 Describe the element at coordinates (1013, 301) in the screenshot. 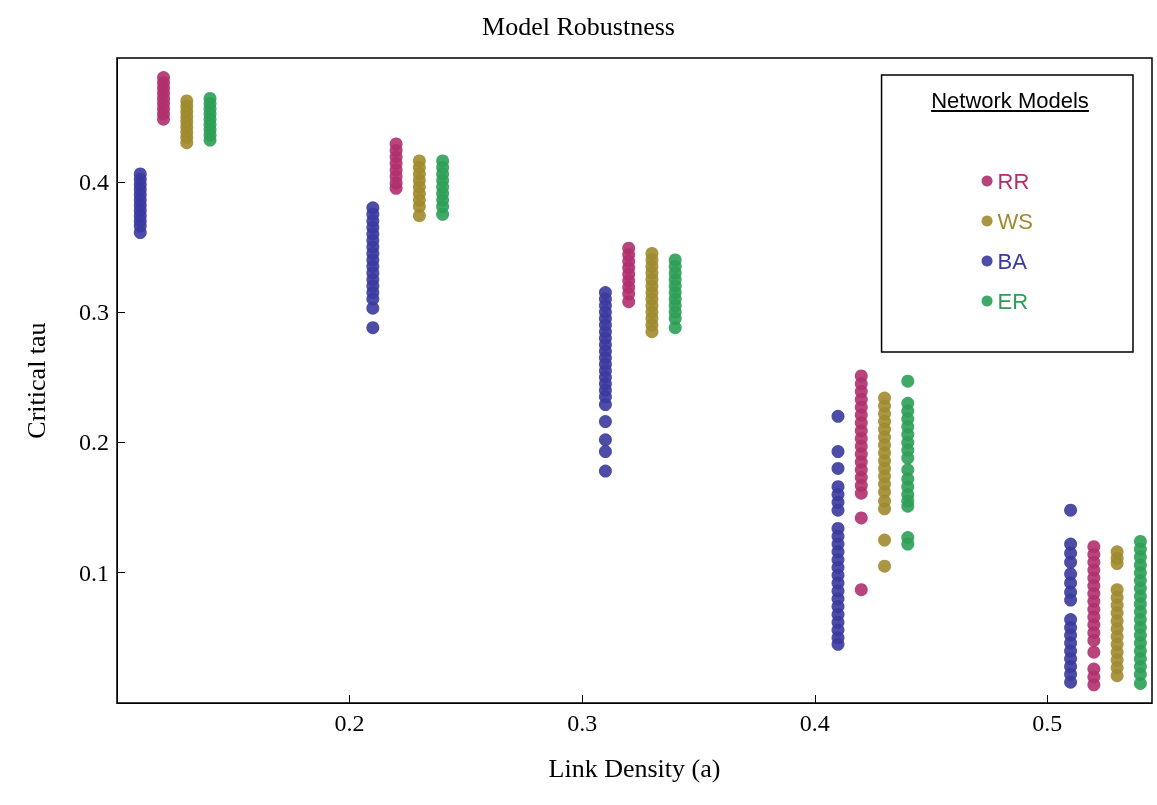

I see `legend-label: ER` at that location.